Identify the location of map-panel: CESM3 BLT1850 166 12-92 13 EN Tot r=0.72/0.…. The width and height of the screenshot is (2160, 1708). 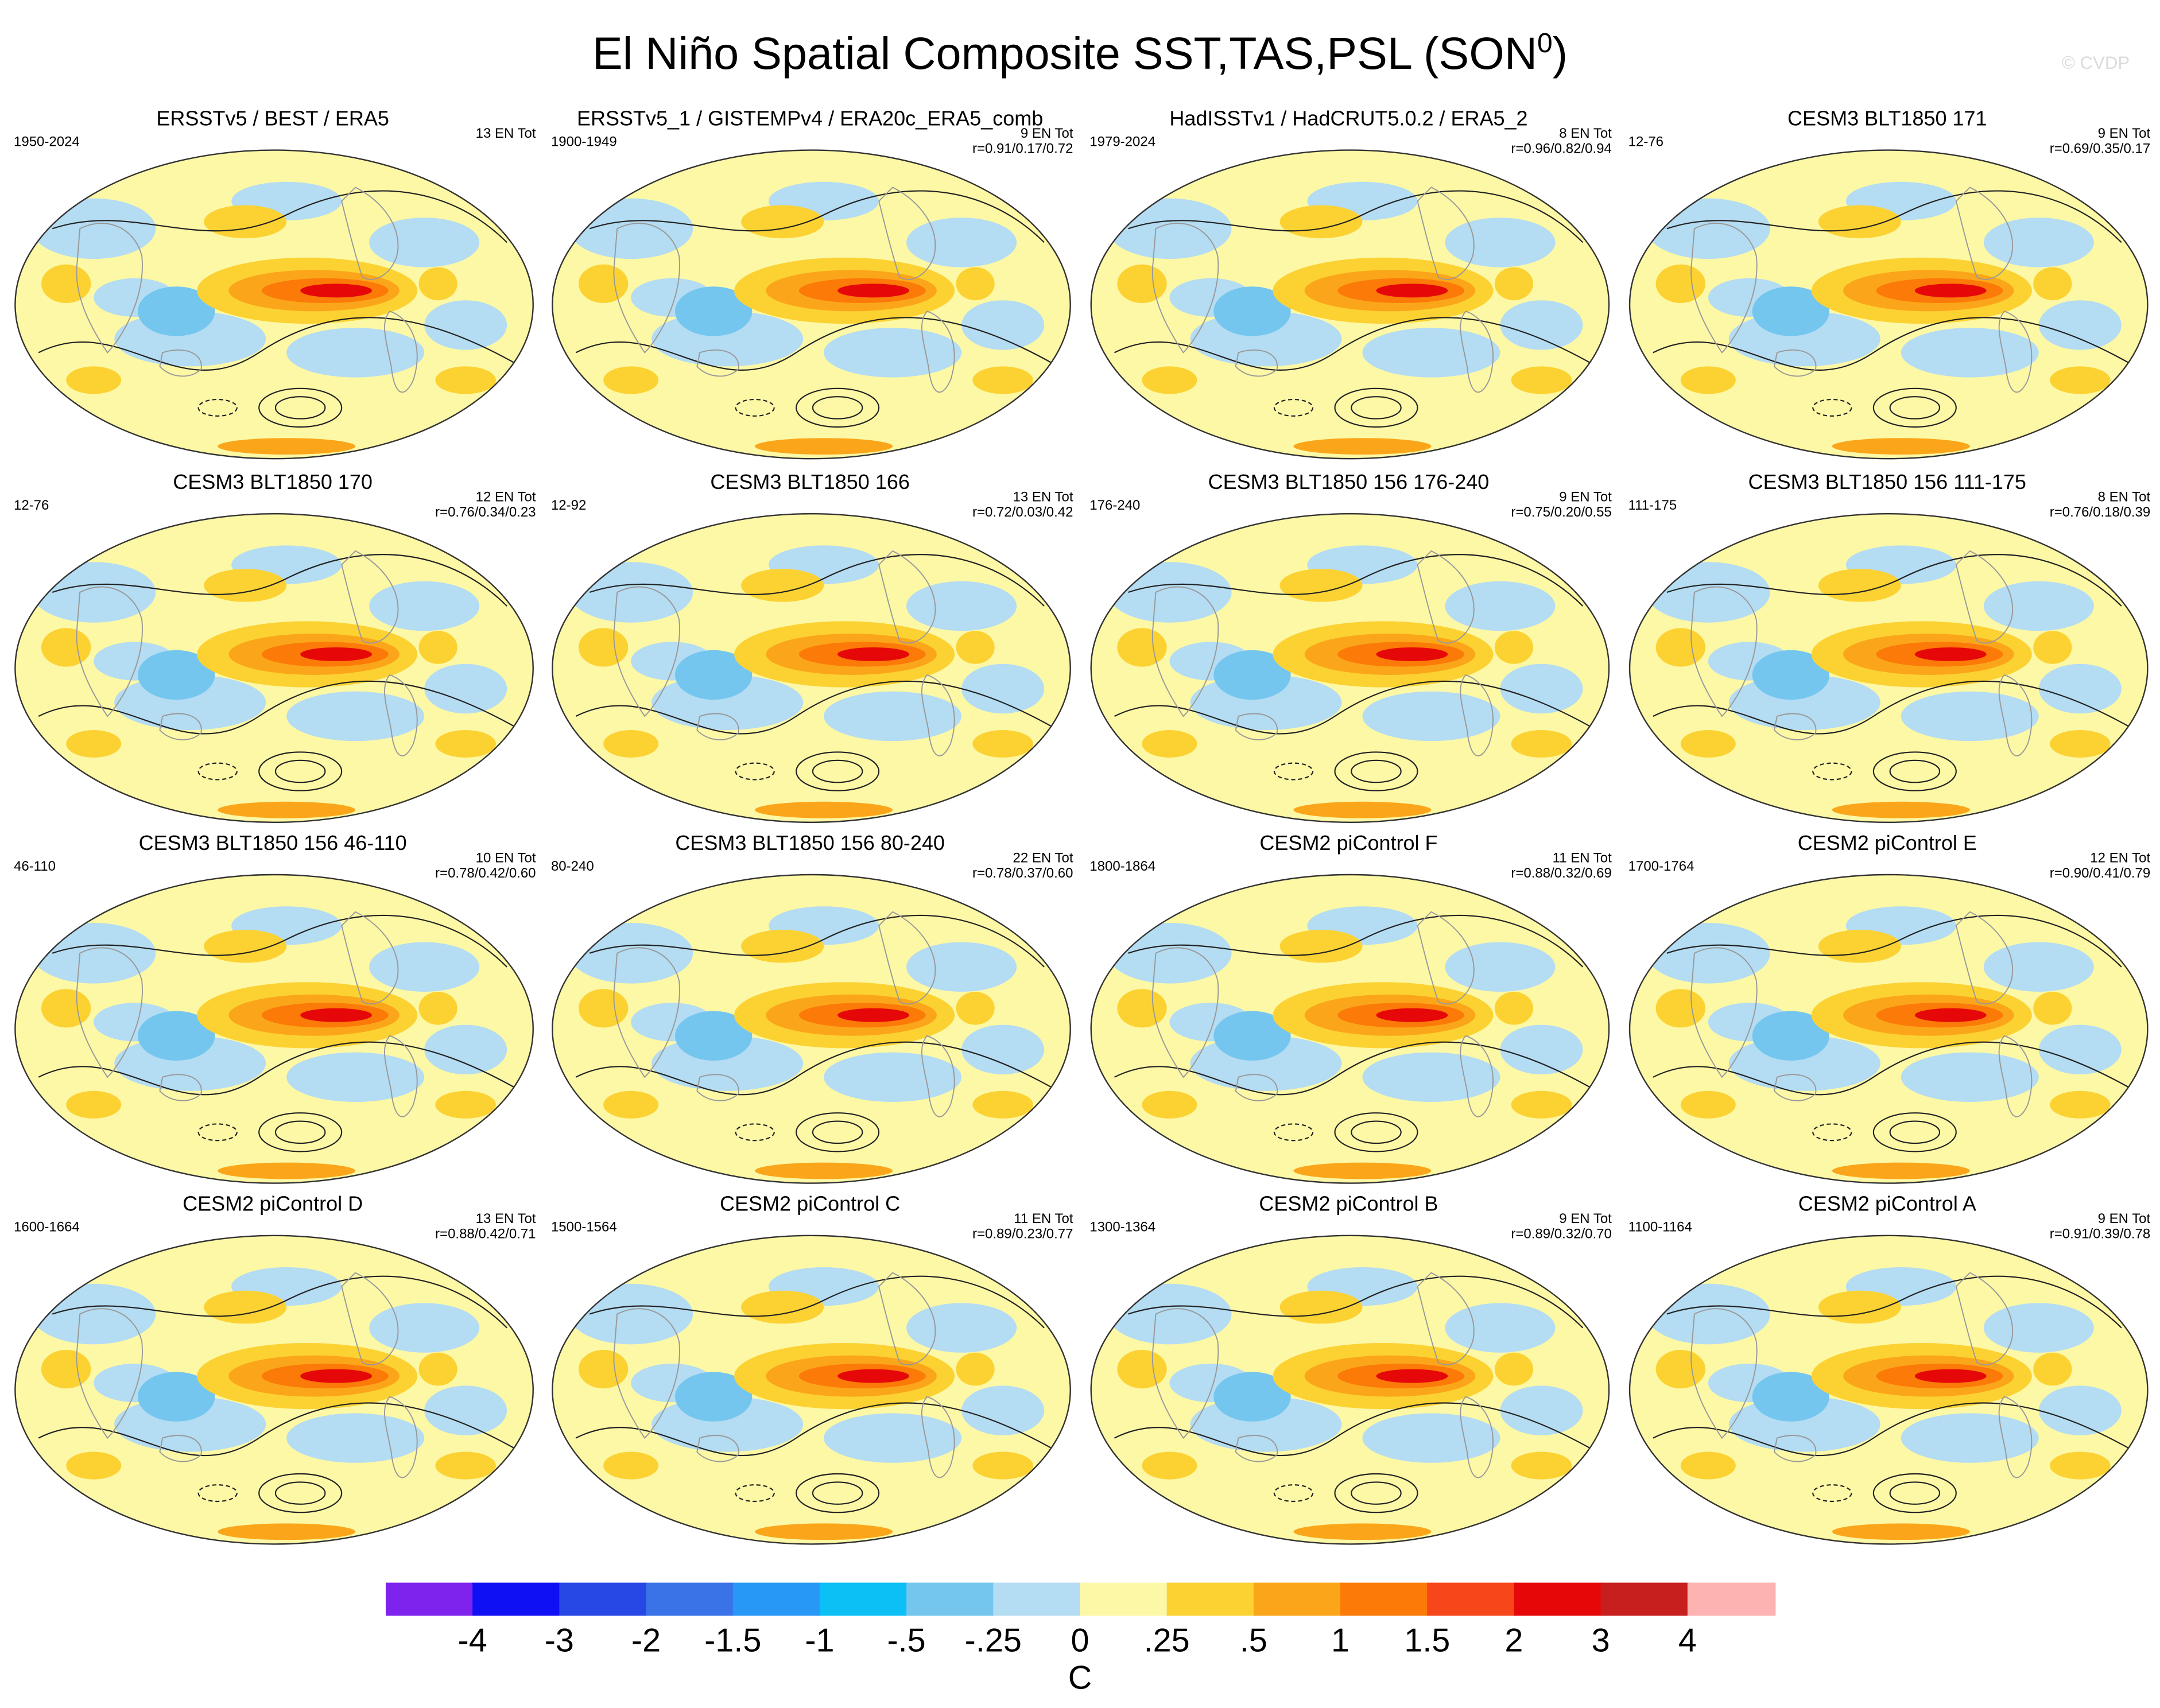
(810, 648).